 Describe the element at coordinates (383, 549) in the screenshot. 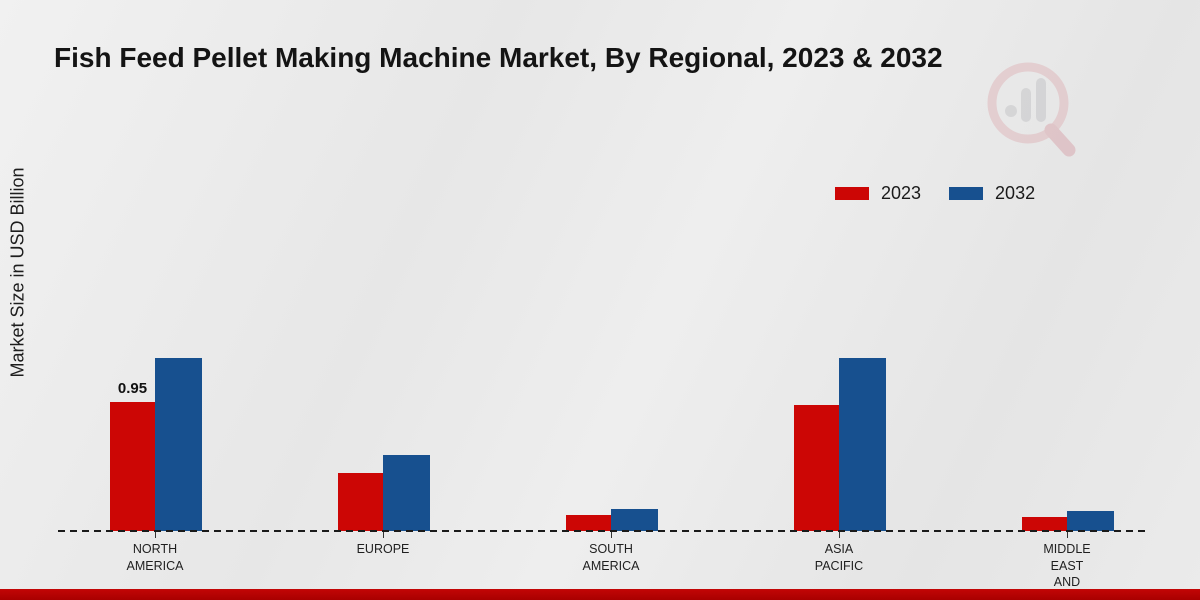

I see `x-axis-label-europe: EUROPE` at that location.